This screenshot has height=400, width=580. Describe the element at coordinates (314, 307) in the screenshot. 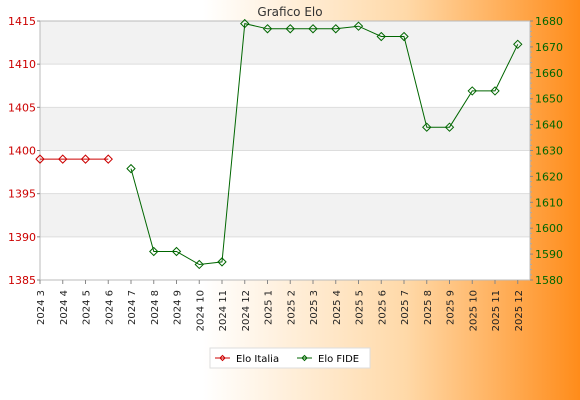

I see `x-tick-label: 2025 3` at that location.